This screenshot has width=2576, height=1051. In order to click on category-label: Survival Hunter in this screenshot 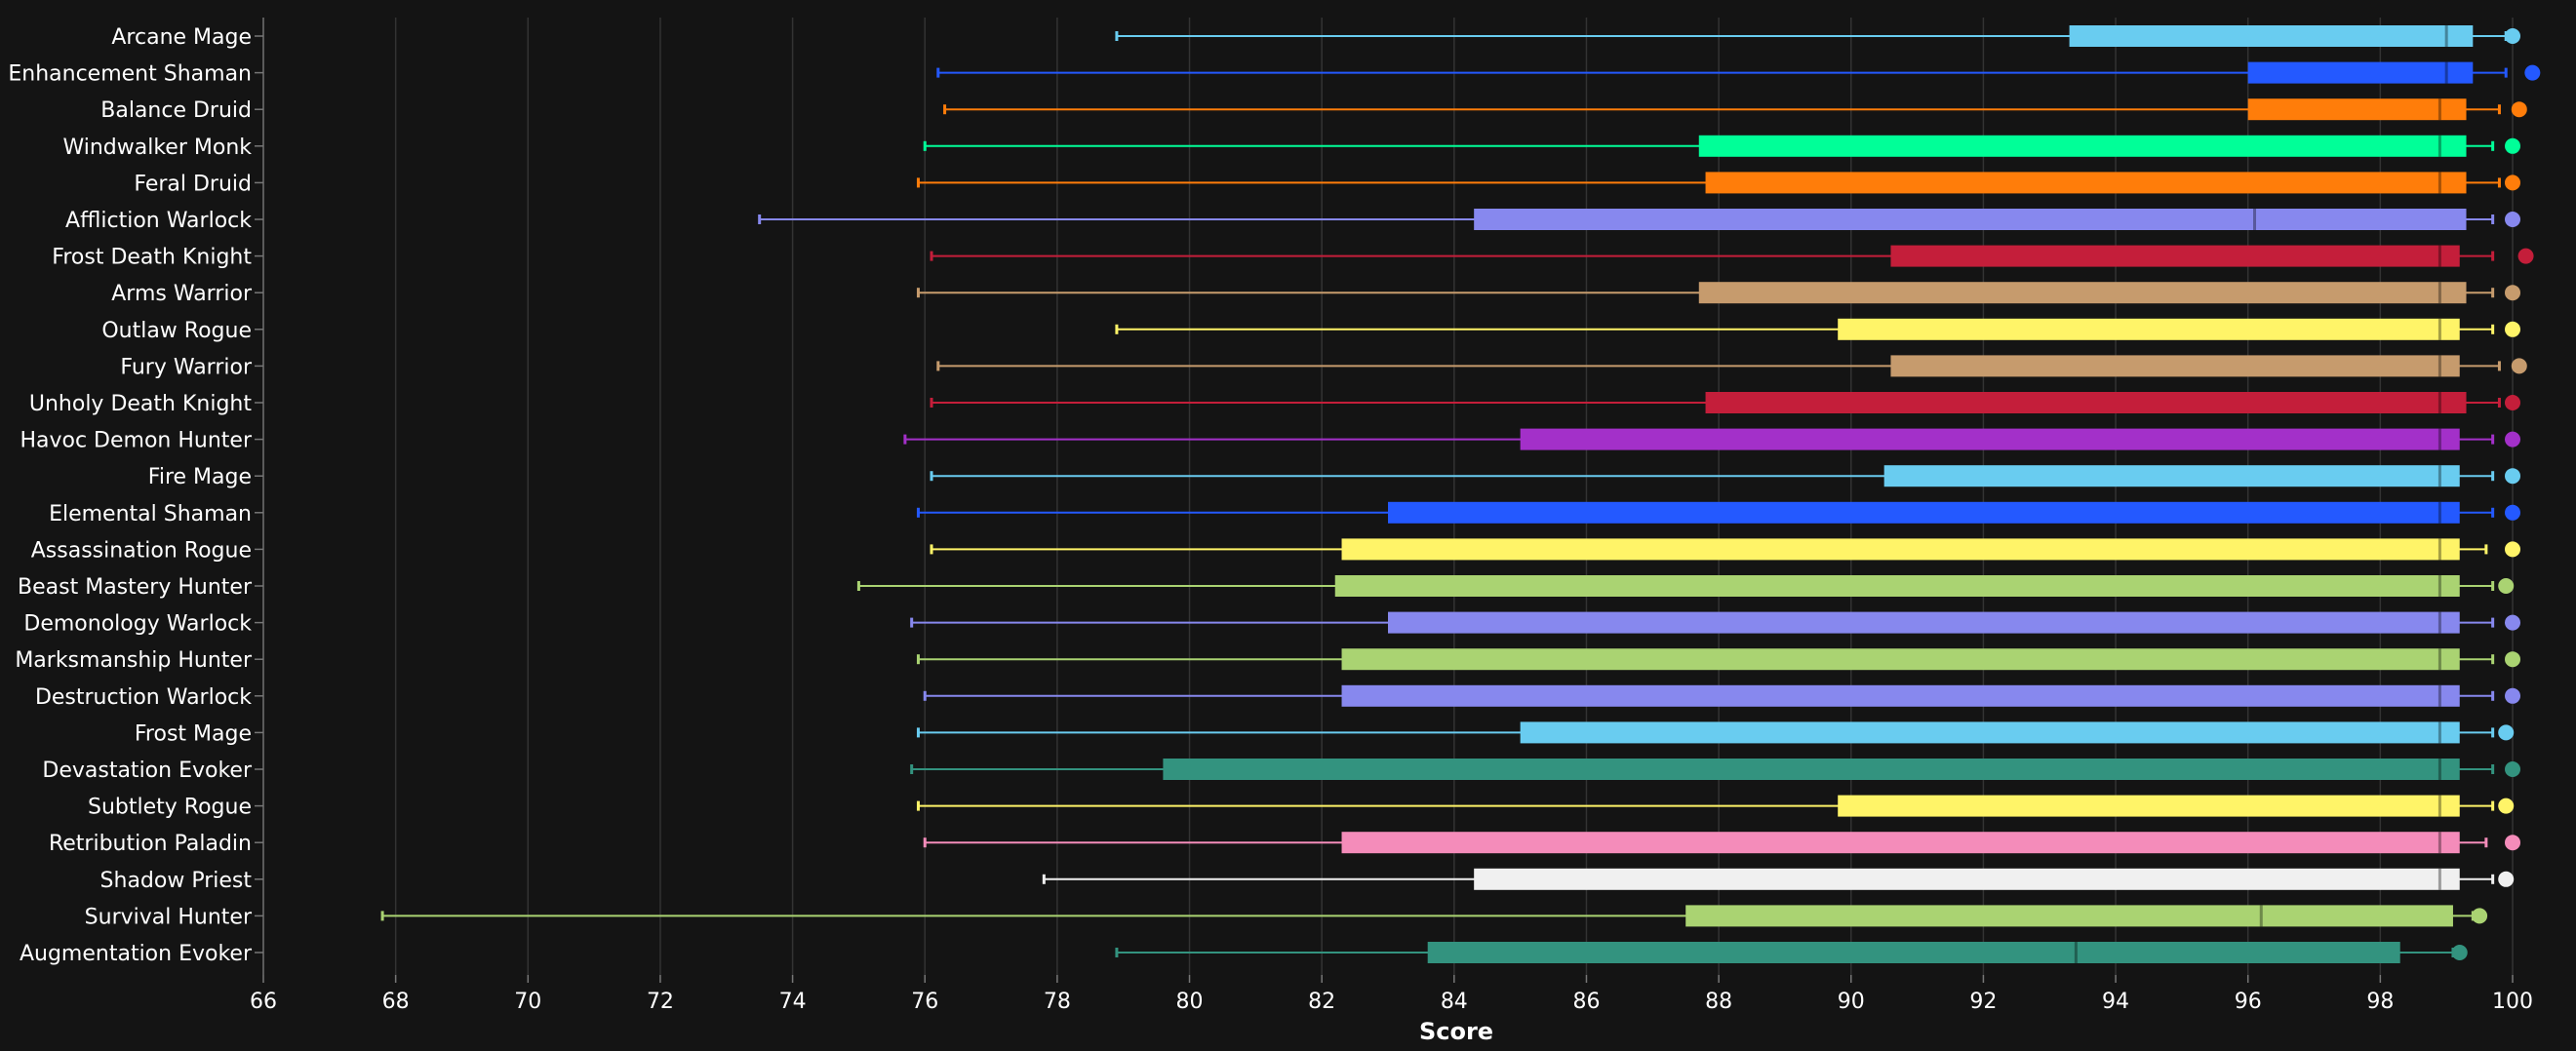, I will do `click(169, 917)`.